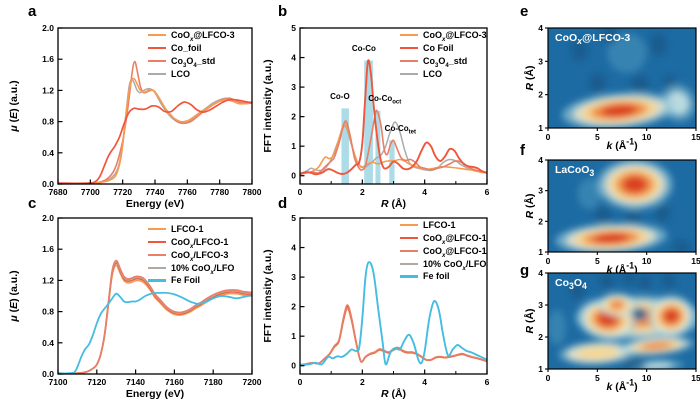  Describe the element at coordinates (597, 137) in the screenshot. I see `x-tick-label: 5` at that location.